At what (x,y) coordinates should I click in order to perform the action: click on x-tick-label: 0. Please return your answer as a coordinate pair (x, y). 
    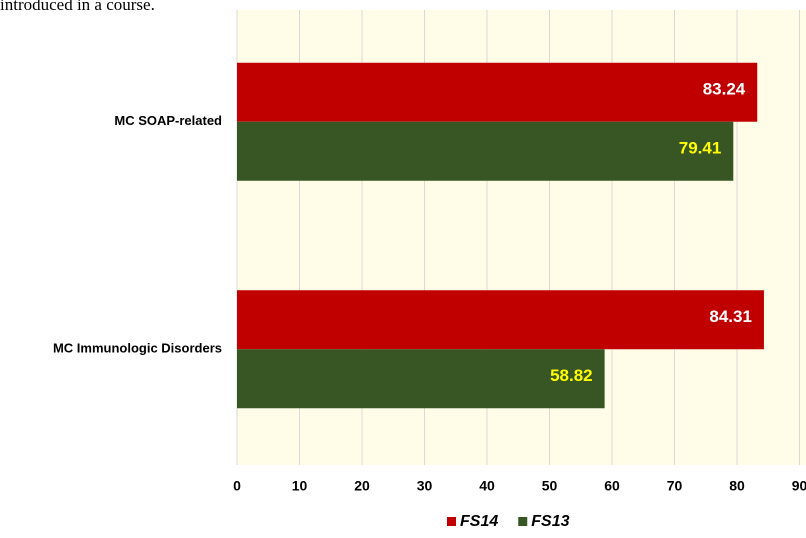
    Looking at the image, I should click on (237, 486).